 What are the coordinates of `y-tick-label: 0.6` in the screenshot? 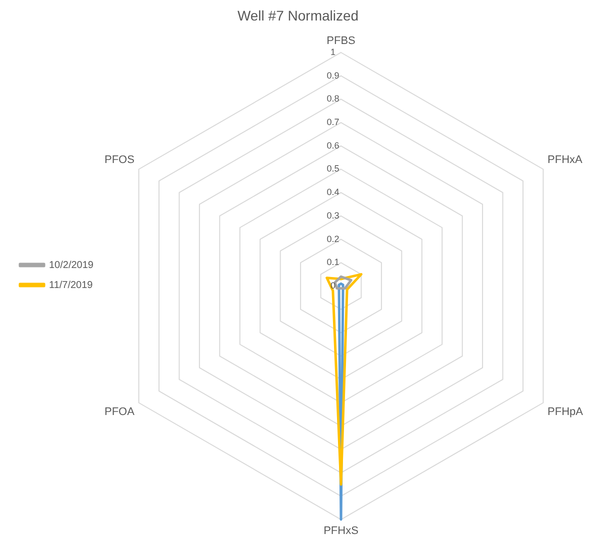 It's located at (333, 145).